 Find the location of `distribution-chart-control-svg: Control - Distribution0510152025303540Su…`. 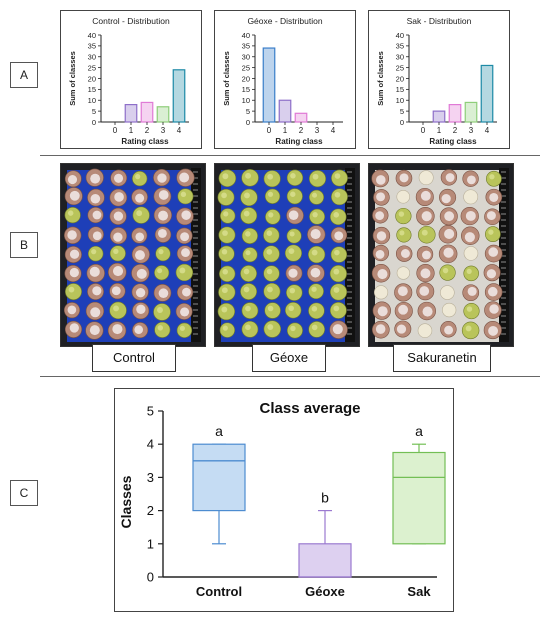

distribution-chart-control-svg: Control - Distribution0510152025303540Su… is located at coordinates (128, 81).